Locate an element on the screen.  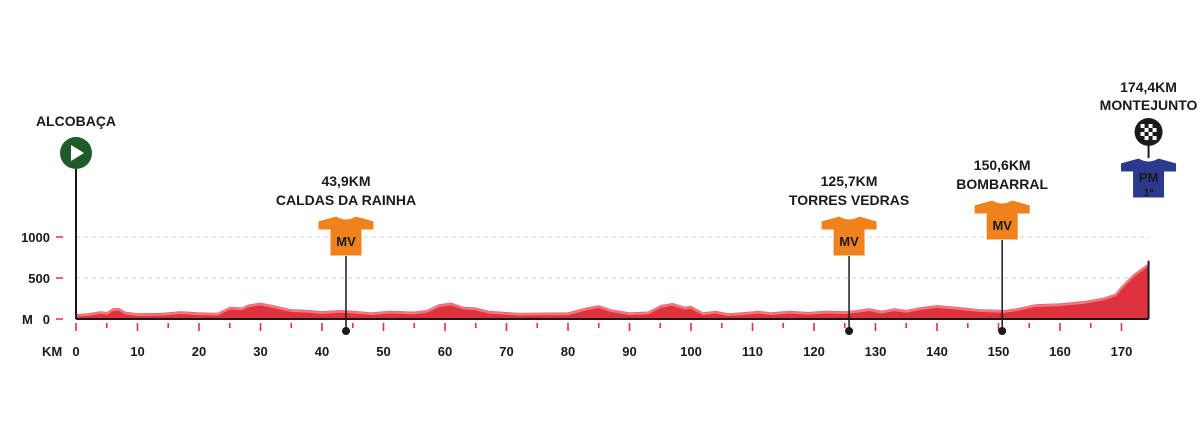
play-triangle is located at coordinates (77, 153).